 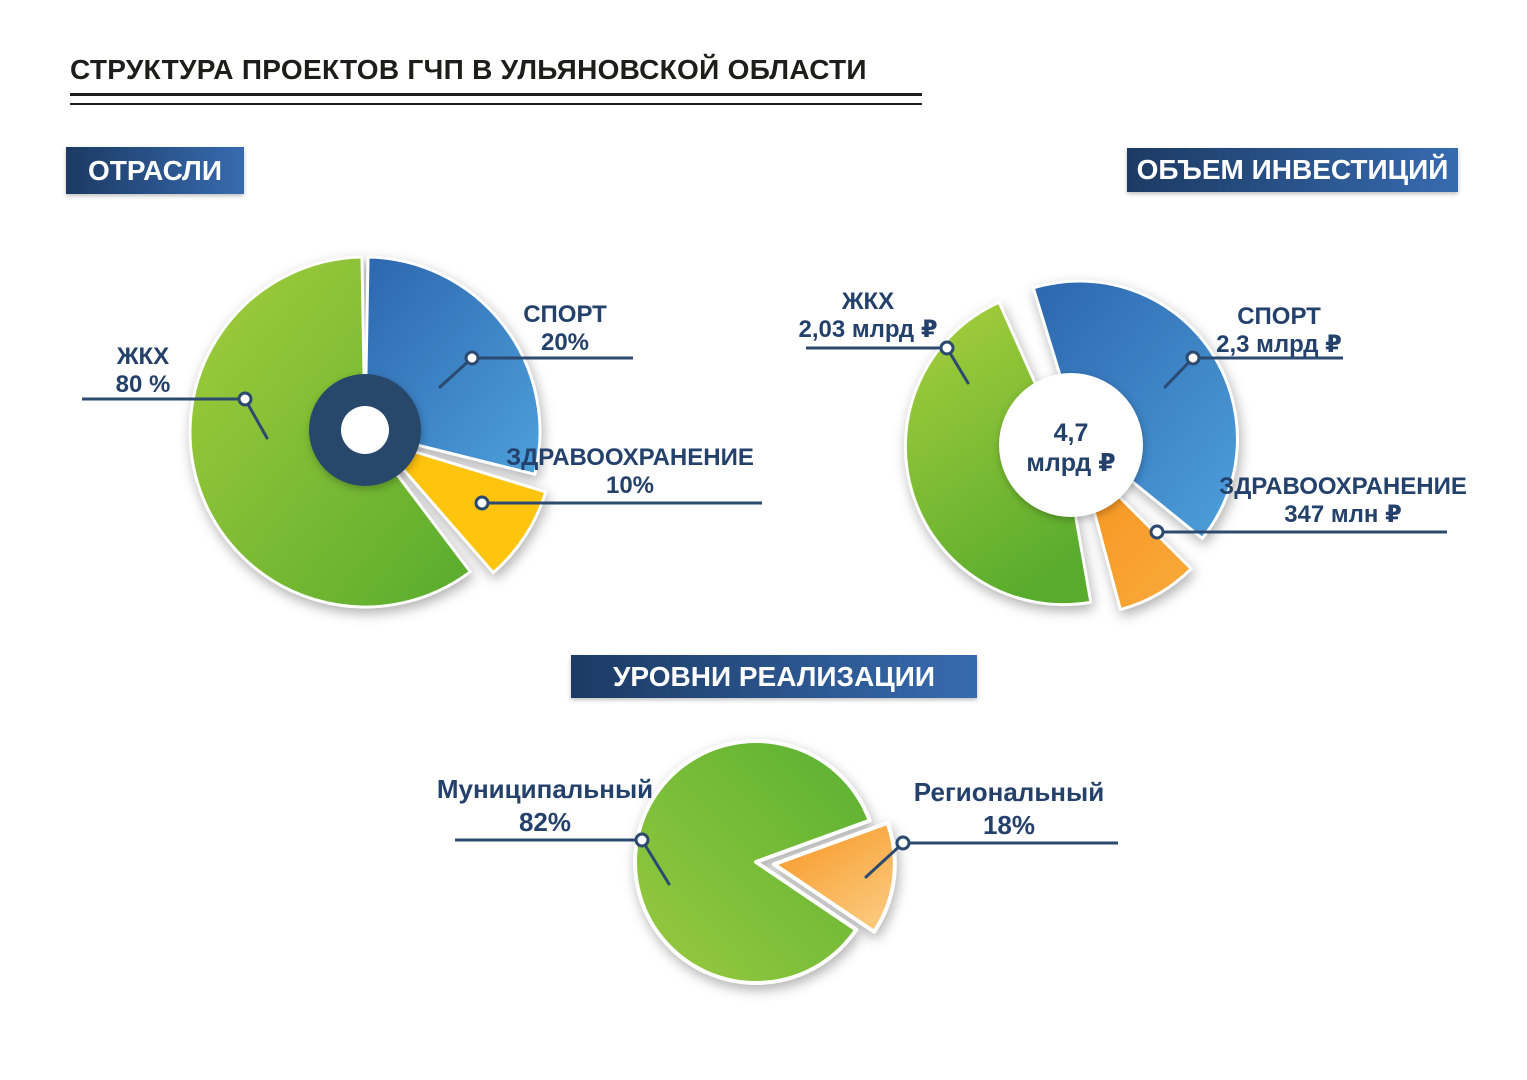 I want to click on title-underline, so click(x=496, y=99).